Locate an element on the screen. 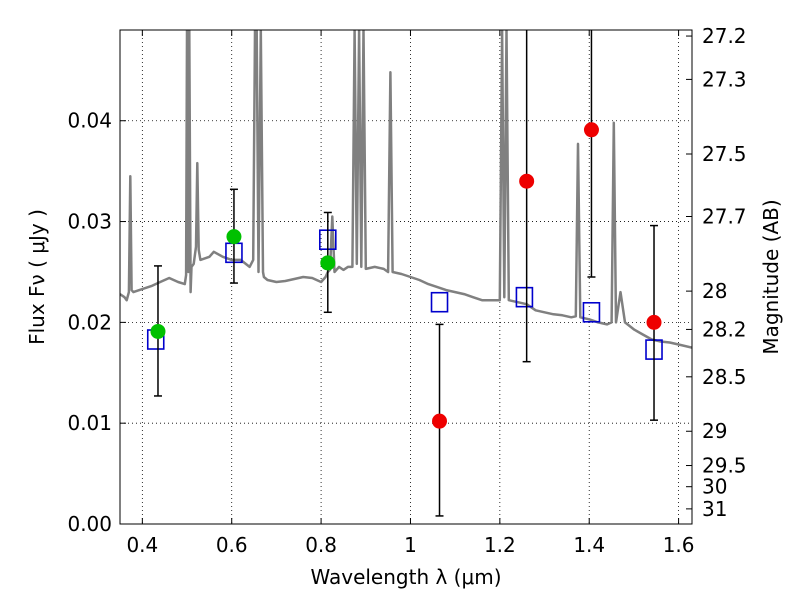 This screenshot has width=800, height=600. x-tick-label: 0.8 is located at coordinates (321, 545).